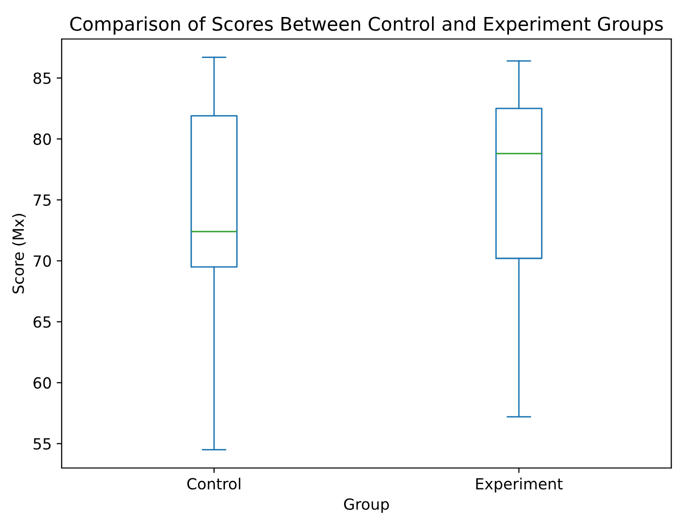 The width and height of the screenshot is (685, 520). What do you see at coordinates (19, 254) in the screenshot?
I see `y-axis-title: Score (Mx)` at bounding box center [19, 254].